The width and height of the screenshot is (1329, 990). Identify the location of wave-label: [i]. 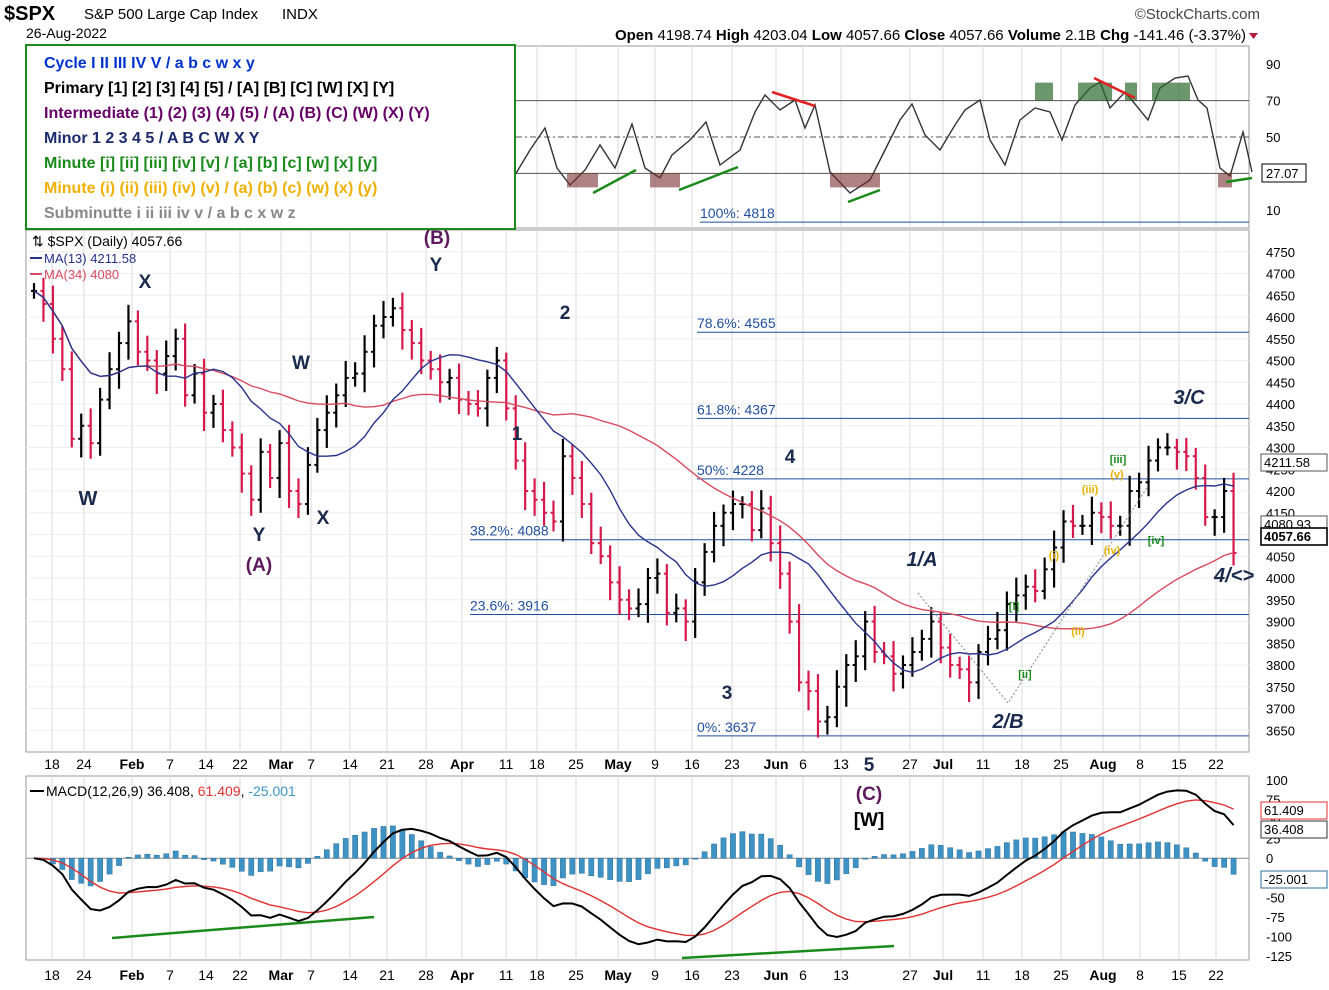
(1014, 607).